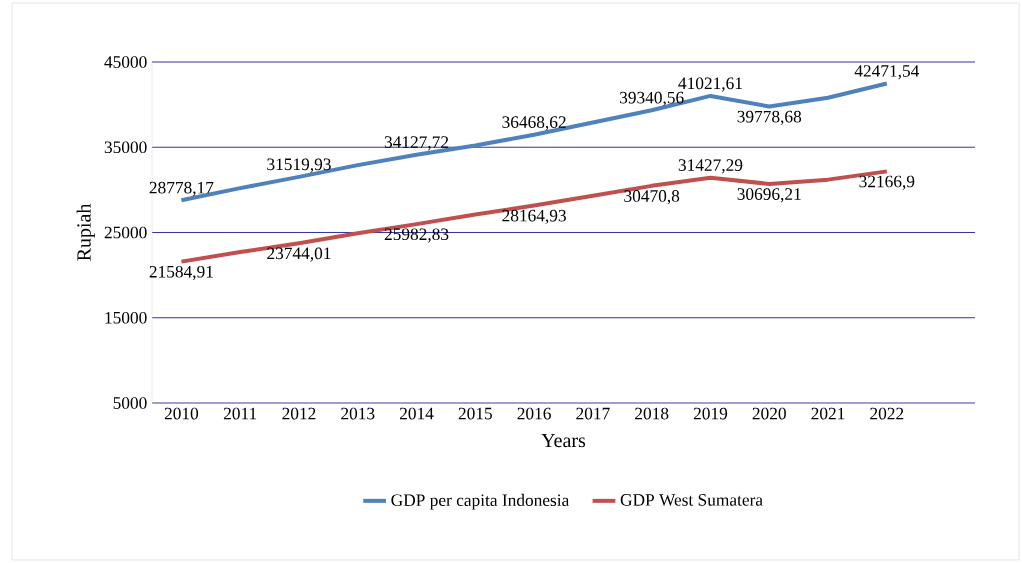 The image size is (1022, 563). What do you see at coordinates (181, 273) in the screenshot?
I see `data-label: 21584,91` at bounding box center [181, 273].